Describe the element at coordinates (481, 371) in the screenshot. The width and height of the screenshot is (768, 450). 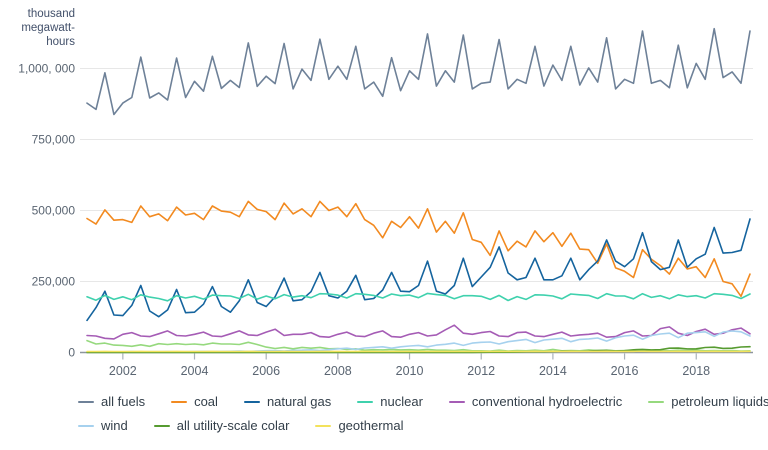
I see `x-tick-label: 2012` at that location.